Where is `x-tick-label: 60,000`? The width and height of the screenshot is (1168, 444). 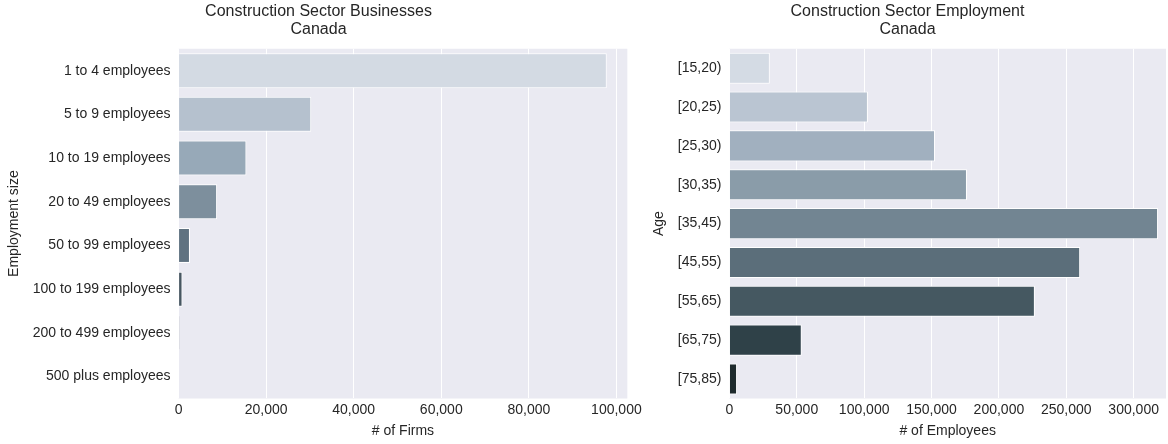 x-tick-label: 60,000 is located at coordinates (441, 408).